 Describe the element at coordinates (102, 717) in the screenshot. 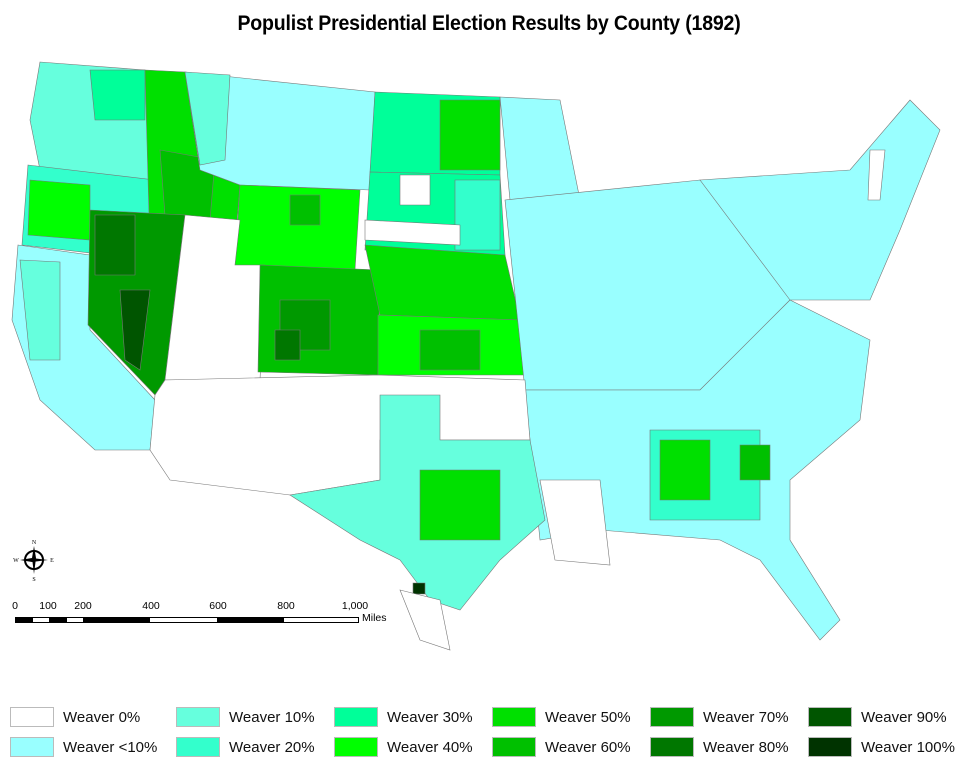

I see `legend-label: Weaver 0%` at that location.